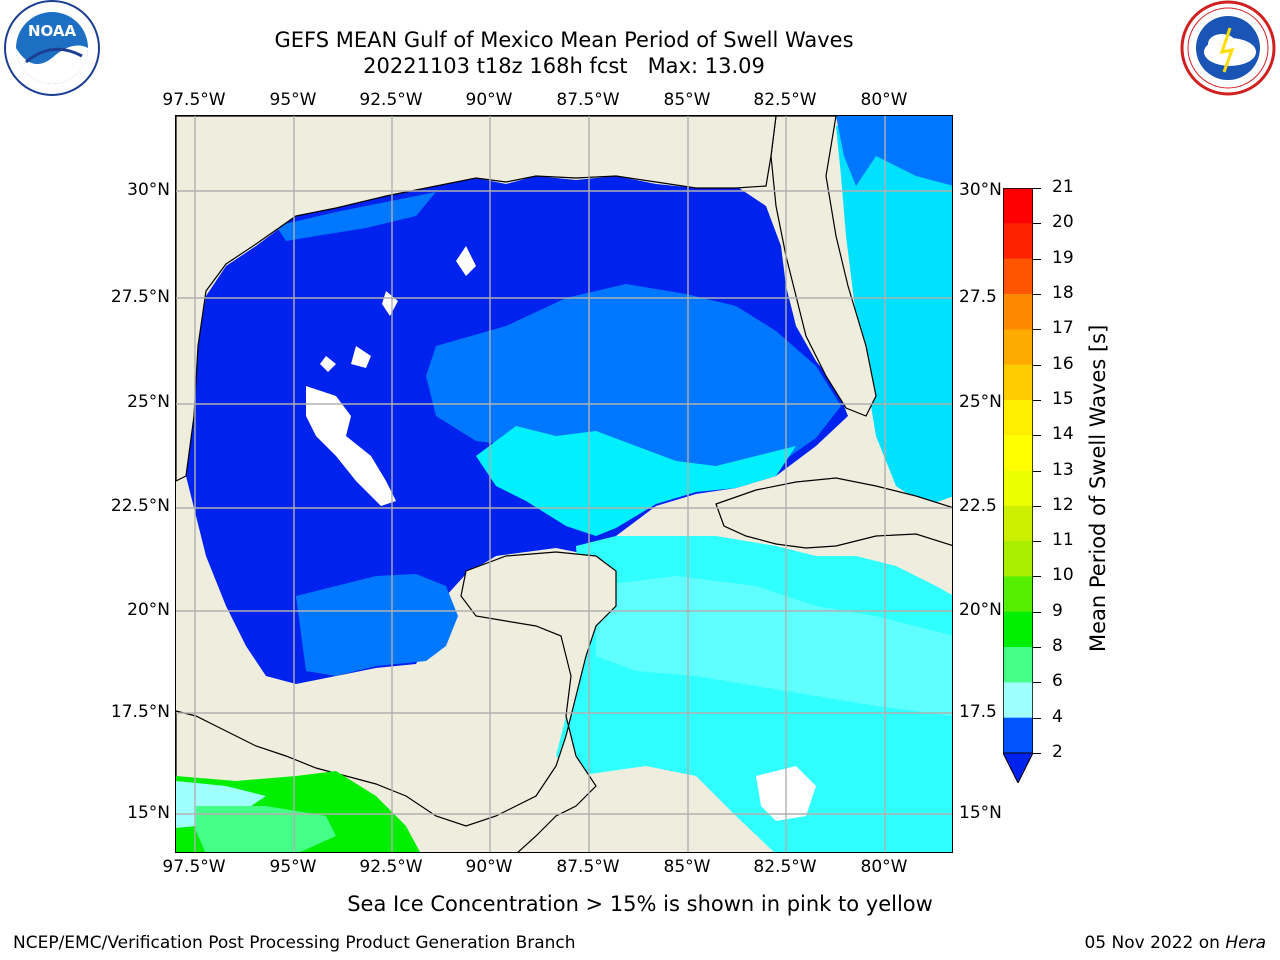  Describe the element at coordinates (884, 867) in the screenshot. I see `lon-tick-bottom: 80°W` at that location.